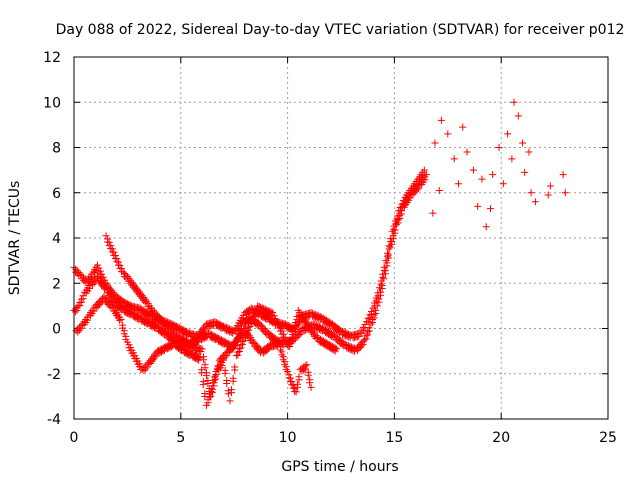 The height and width of the screenshot is (480, 640). Describe the element at coordinates (394, 438) in the screenshot. I see `x-tick-label: 15` at that location.